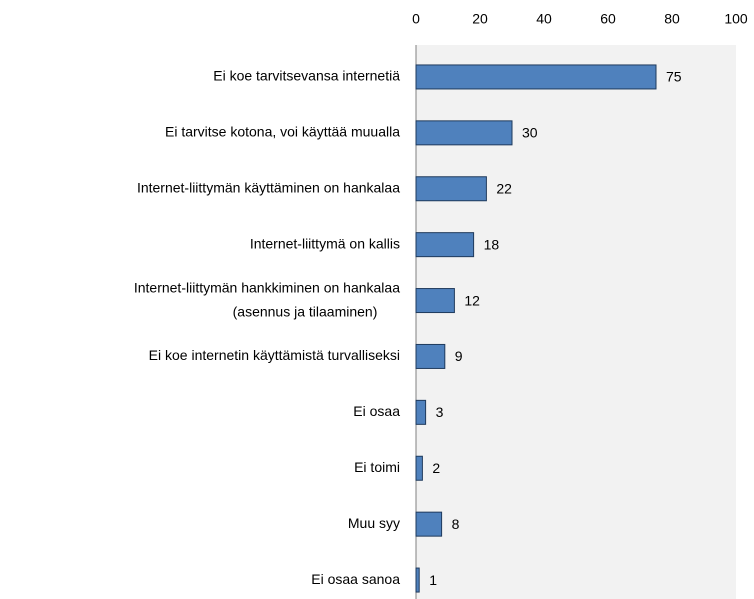 Image resolution: width=754 pixels, height=599 pixels. What do you see at coordinates (459, 356) in the screenshot?
I see `value-label: 9` at bounding box center [459, 356].